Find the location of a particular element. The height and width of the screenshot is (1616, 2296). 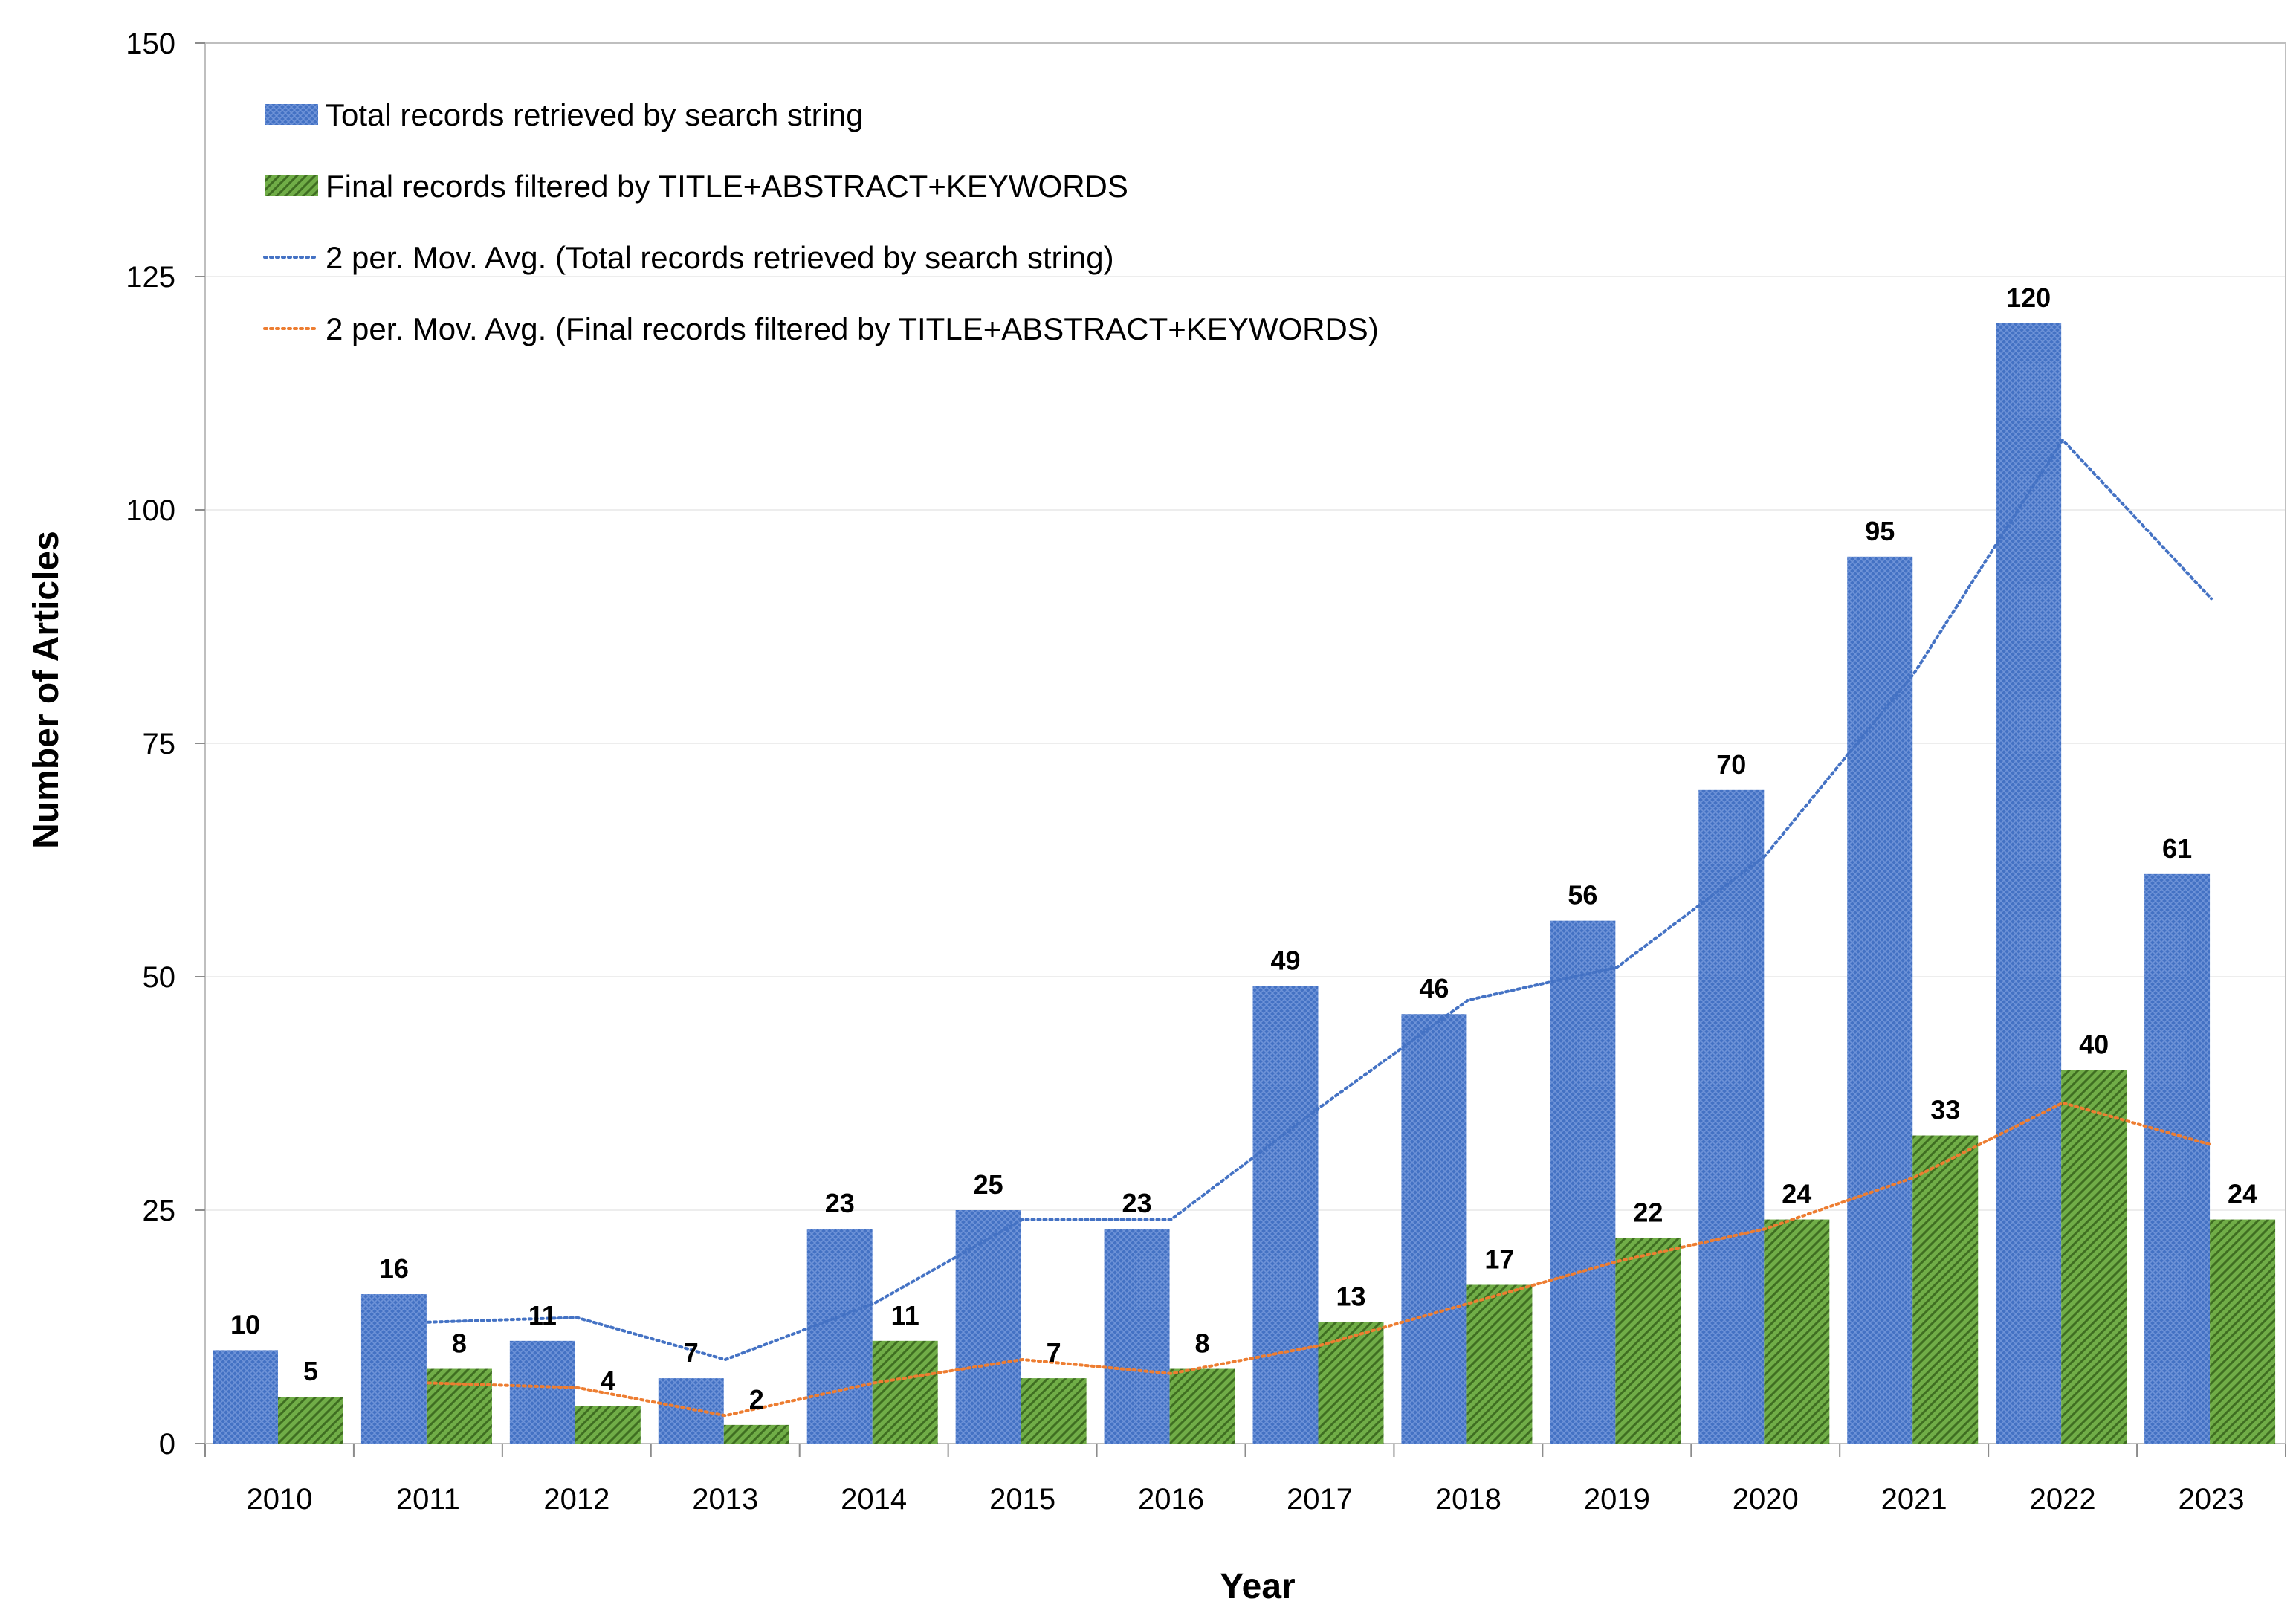

bar-final-2016 is located at coordinates (1202, 1406).